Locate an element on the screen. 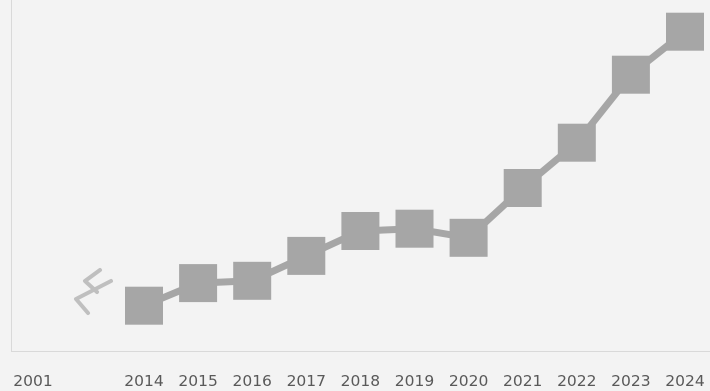 The image size is (710, 391). x-tick-label: 2001 is located at coordinates (32, 381).